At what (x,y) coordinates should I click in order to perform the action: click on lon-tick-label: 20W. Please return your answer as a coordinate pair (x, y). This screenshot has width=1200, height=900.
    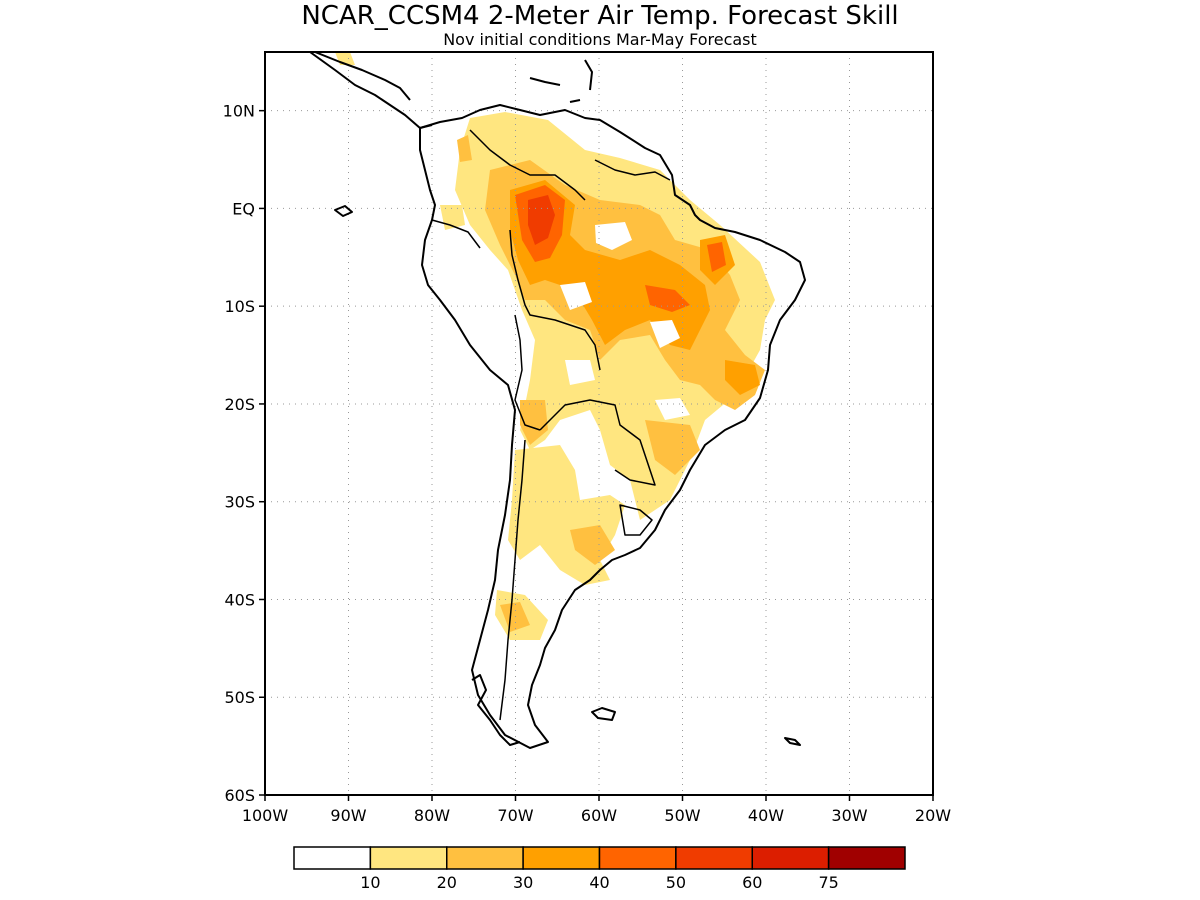
    Looking at the image, I should click on (933, 815).